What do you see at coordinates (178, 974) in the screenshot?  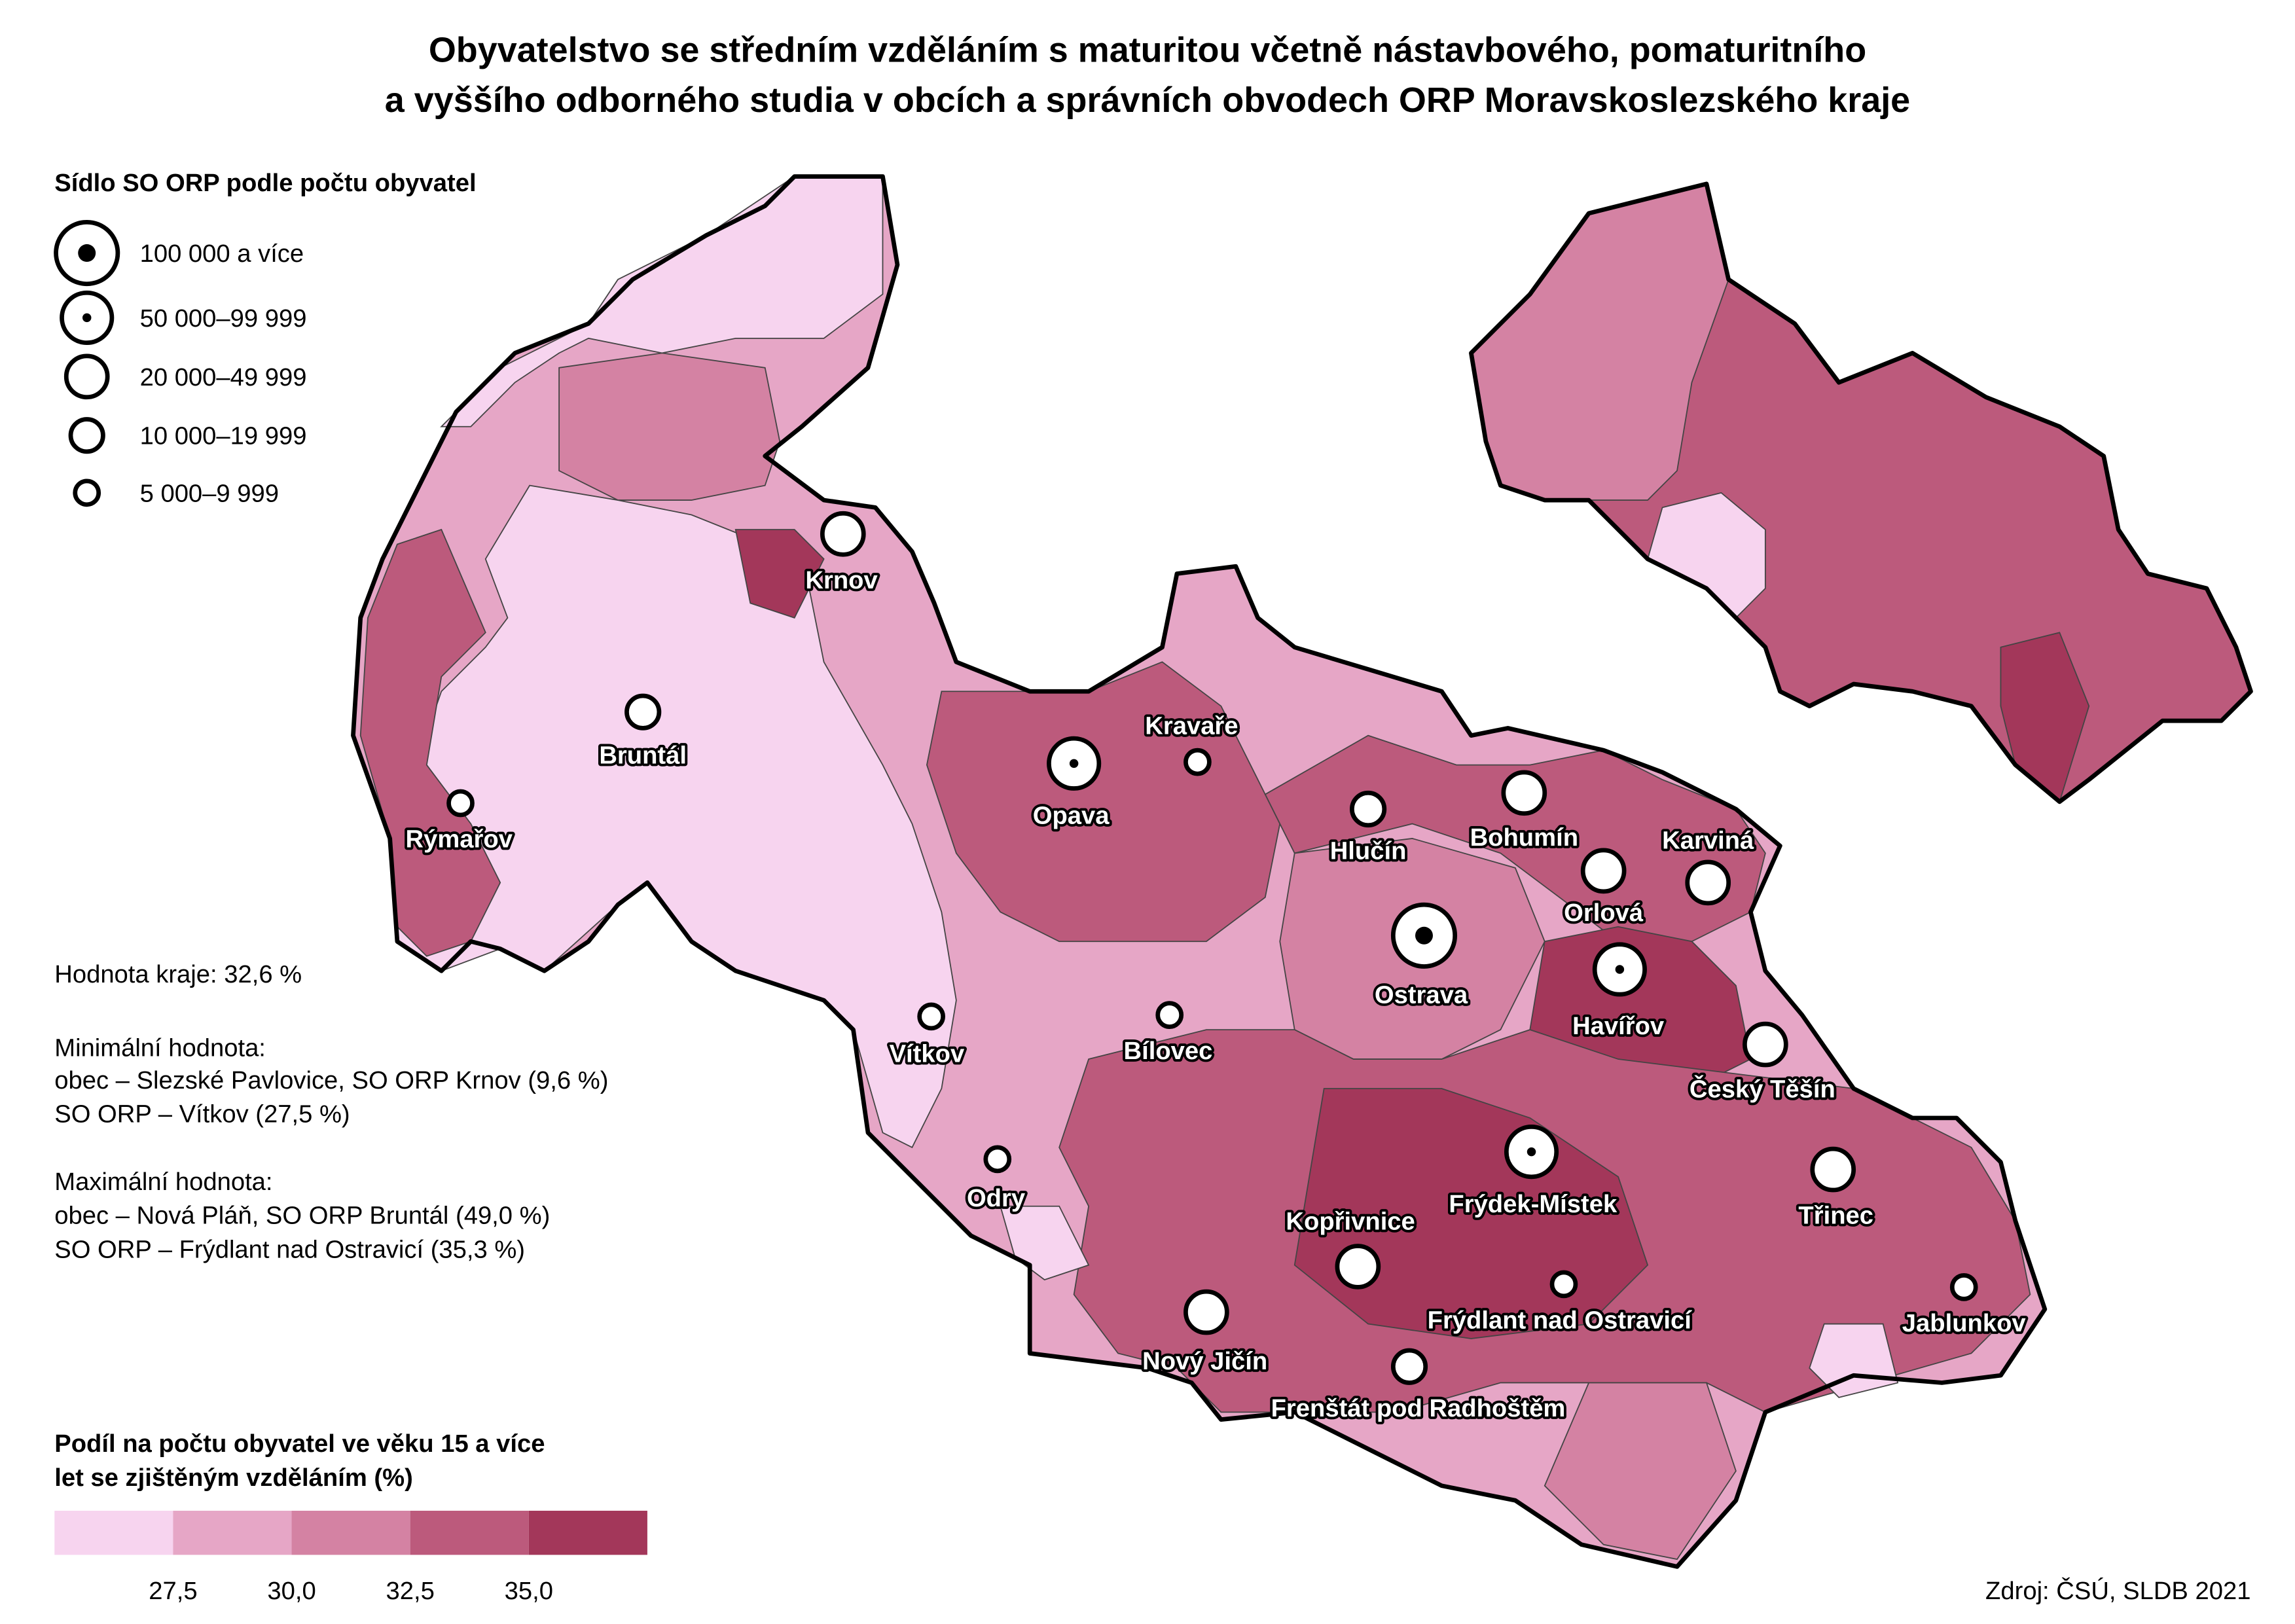 I see `note: Hodnota kraje: 32,6 %` at bounding box center [178, 974].